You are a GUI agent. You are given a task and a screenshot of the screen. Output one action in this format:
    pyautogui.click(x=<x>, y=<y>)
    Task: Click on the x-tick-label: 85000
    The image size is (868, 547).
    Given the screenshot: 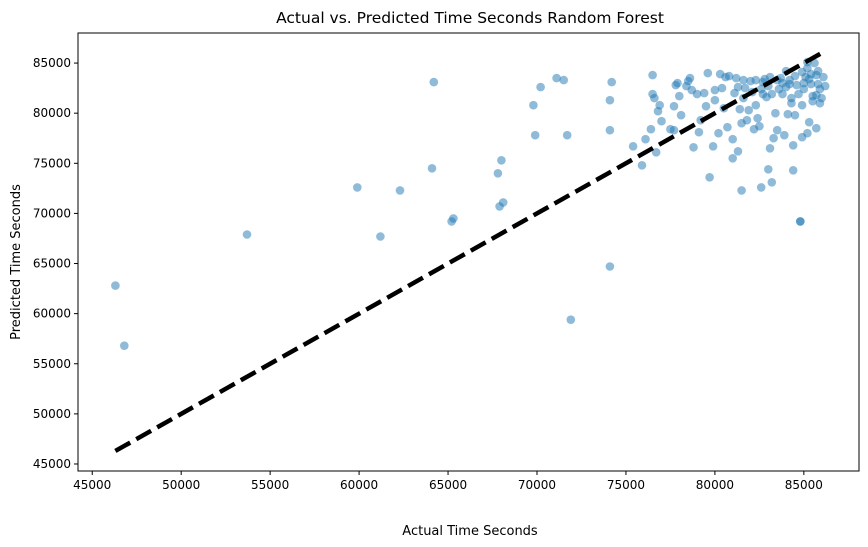 What is the action you would take?
    pyautogui.click(x=804, y=485)
    